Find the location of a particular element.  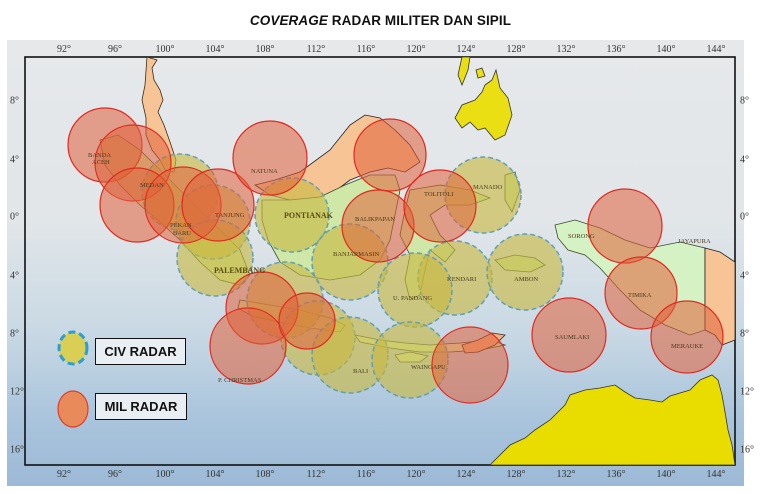

place-label: PEKAN is located at coordinates (181, 225).